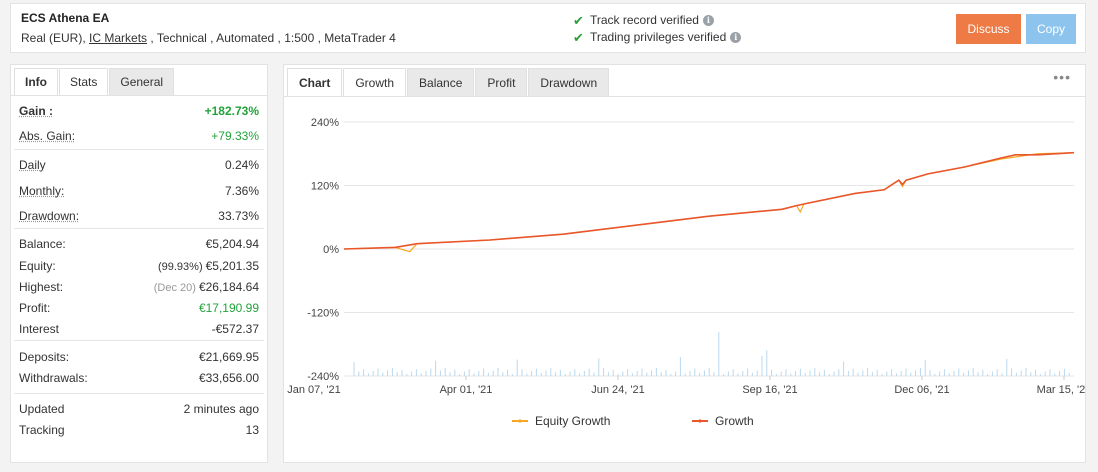 Image resolution: width=1098 pixels, height=472 pixels. Describe the element at coordinates (241, 164) in the screenshot. I see `stat-value: 0.24%` at that location.